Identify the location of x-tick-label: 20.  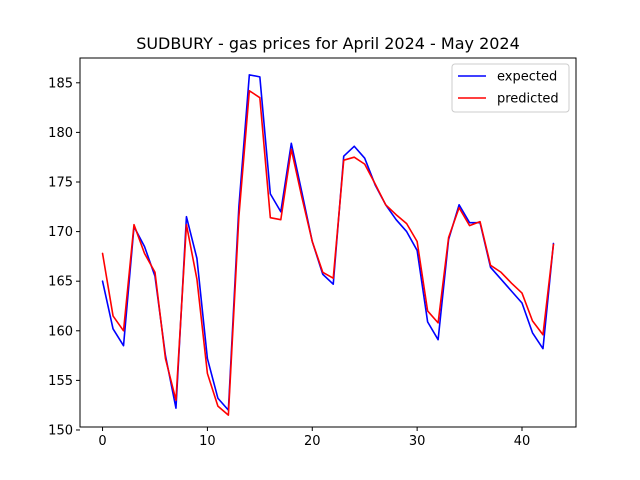
(312, 441).